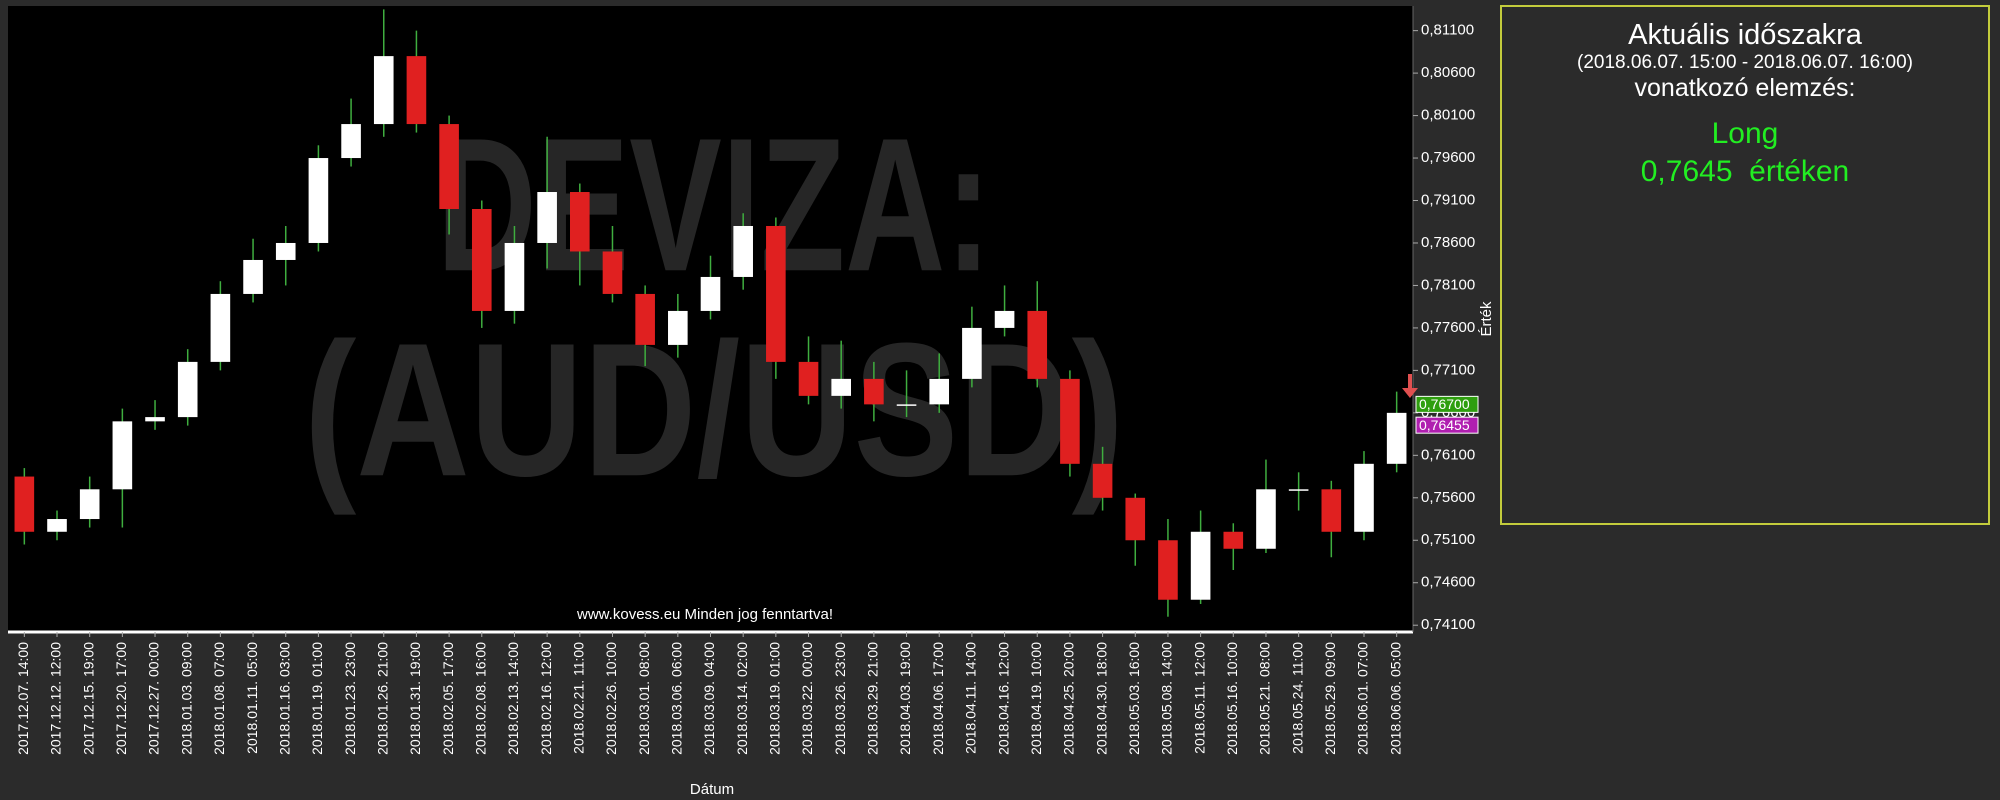  What do you see at coordinates (546, 698) in the screenshot?
I see `x-tick-label: 2018.02.16. 12:00` at bounding box center [546, 698].